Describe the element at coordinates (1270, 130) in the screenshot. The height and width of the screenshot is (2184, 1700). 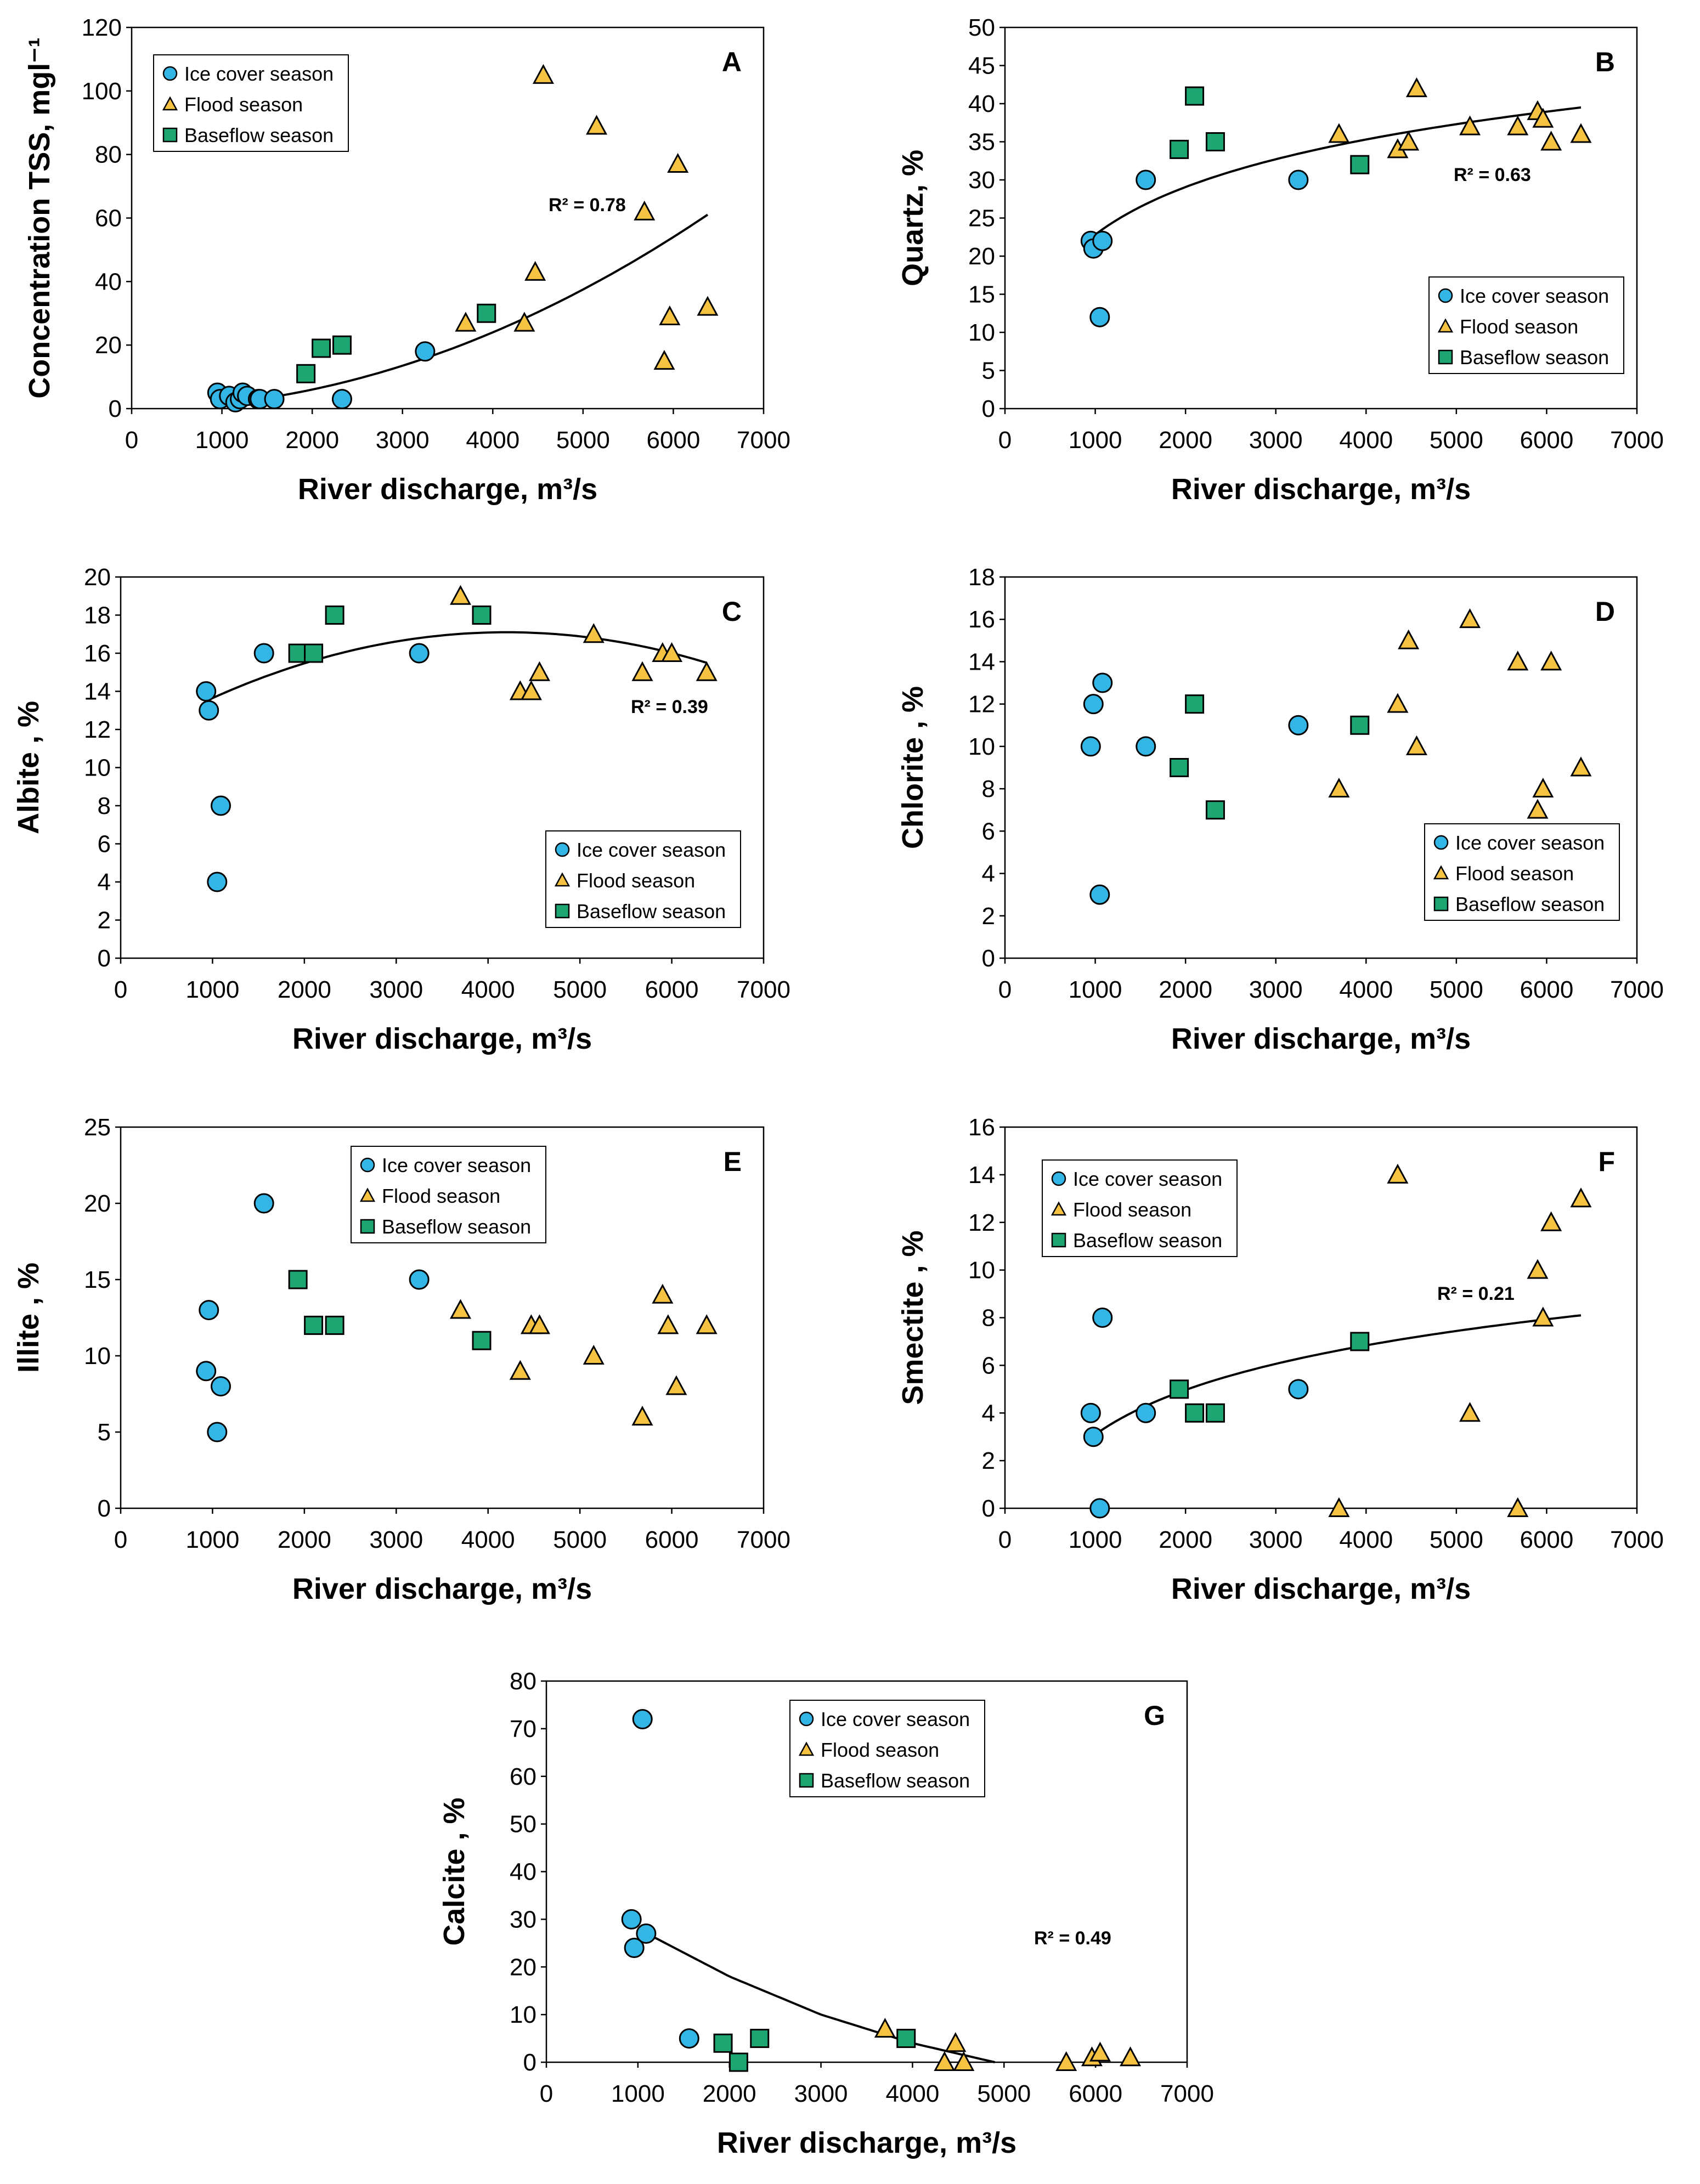
I see `series-baseflow` at that location.